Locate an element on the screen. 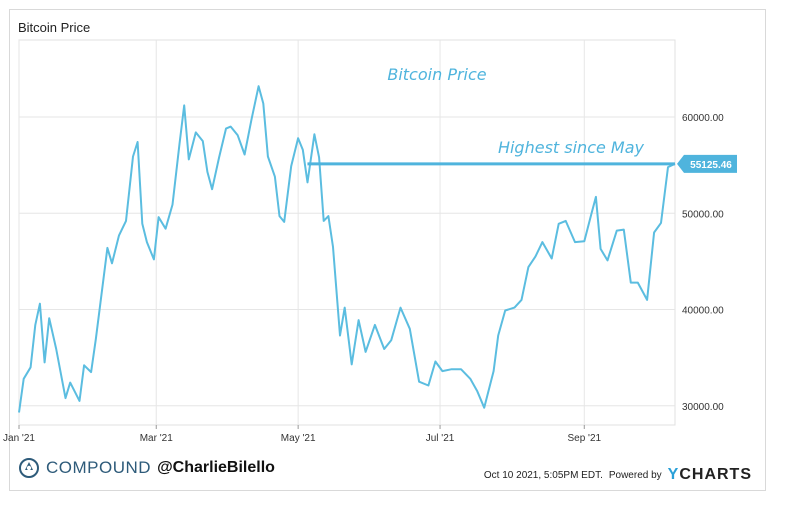 The height and width of the screenshot is (509, 786). powered-by-label: Powered by is located at coordinates (635, 475).